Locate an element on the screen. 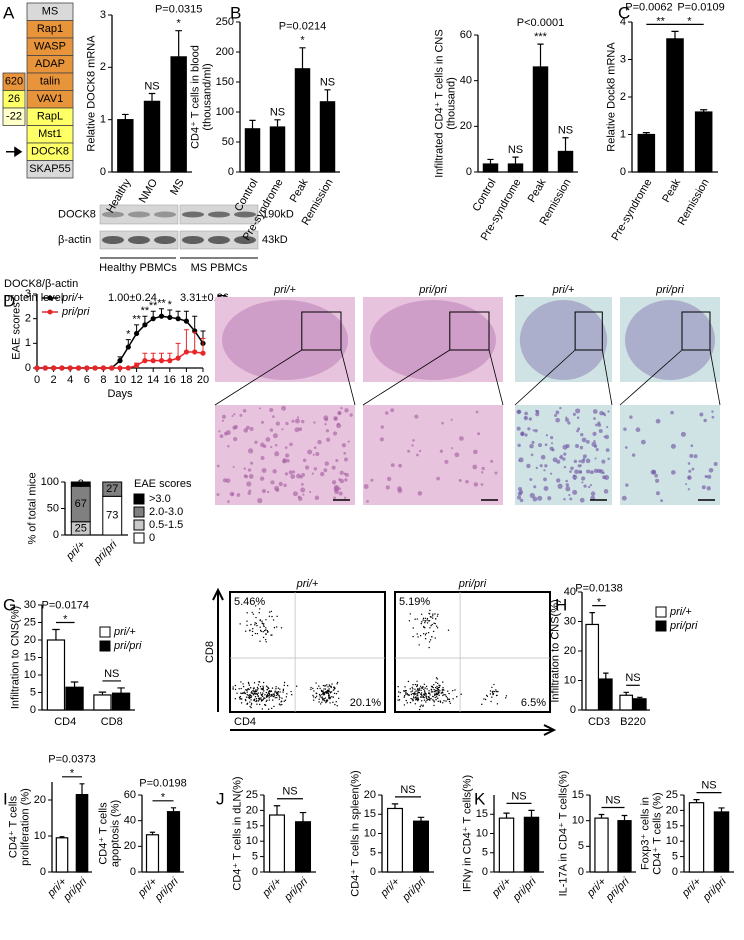 The width and height of the screenshot is (744, 940). y-tick-label: 0 is located at coordinates (56, 535).